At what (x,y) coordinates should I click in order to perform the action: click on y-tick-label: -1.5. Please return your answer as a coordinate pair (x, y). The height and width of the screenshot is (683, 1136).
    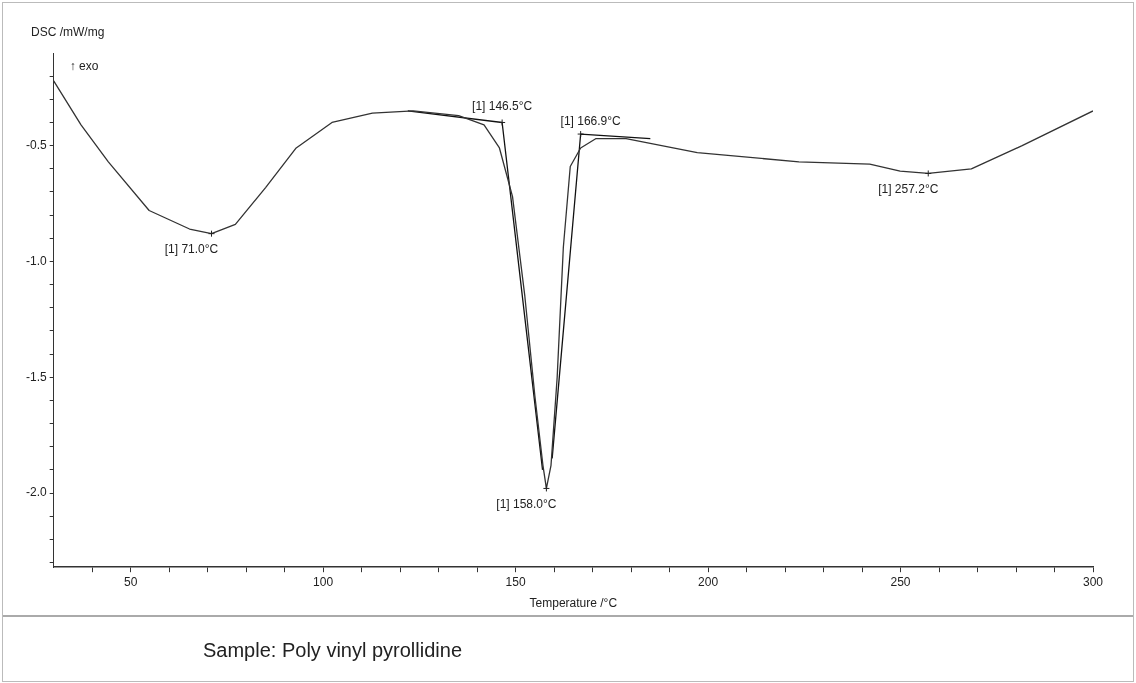
    Looking at the image, I should click on (36, 376).